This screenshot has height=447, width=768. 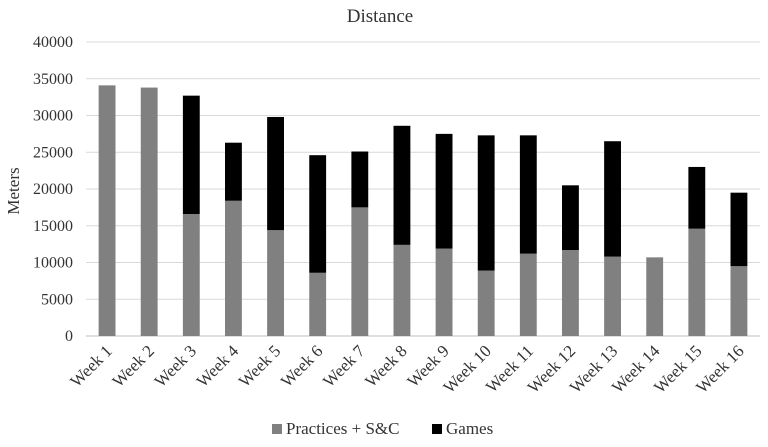 I want to click on y-axis-label: Meters, so click(x=13, y=190).